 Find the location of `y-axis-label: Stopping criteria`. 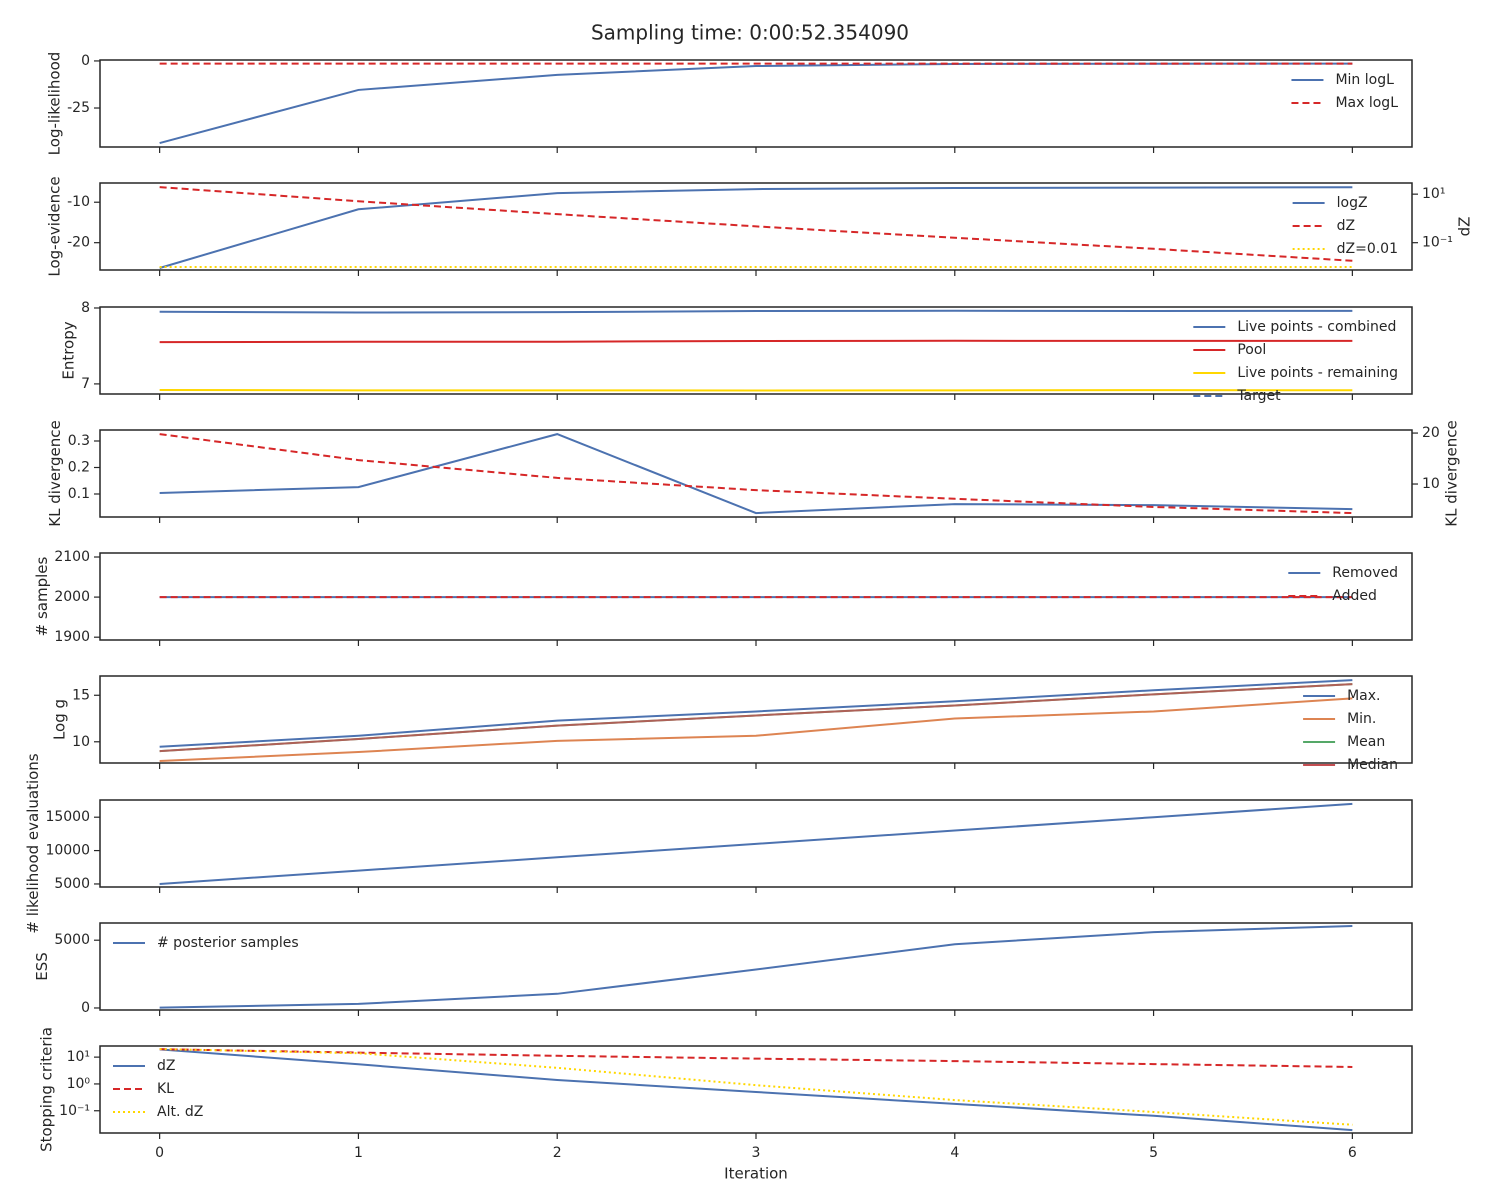

y-axis-label: Stopping criteria is located at coordinates (47, 1089).